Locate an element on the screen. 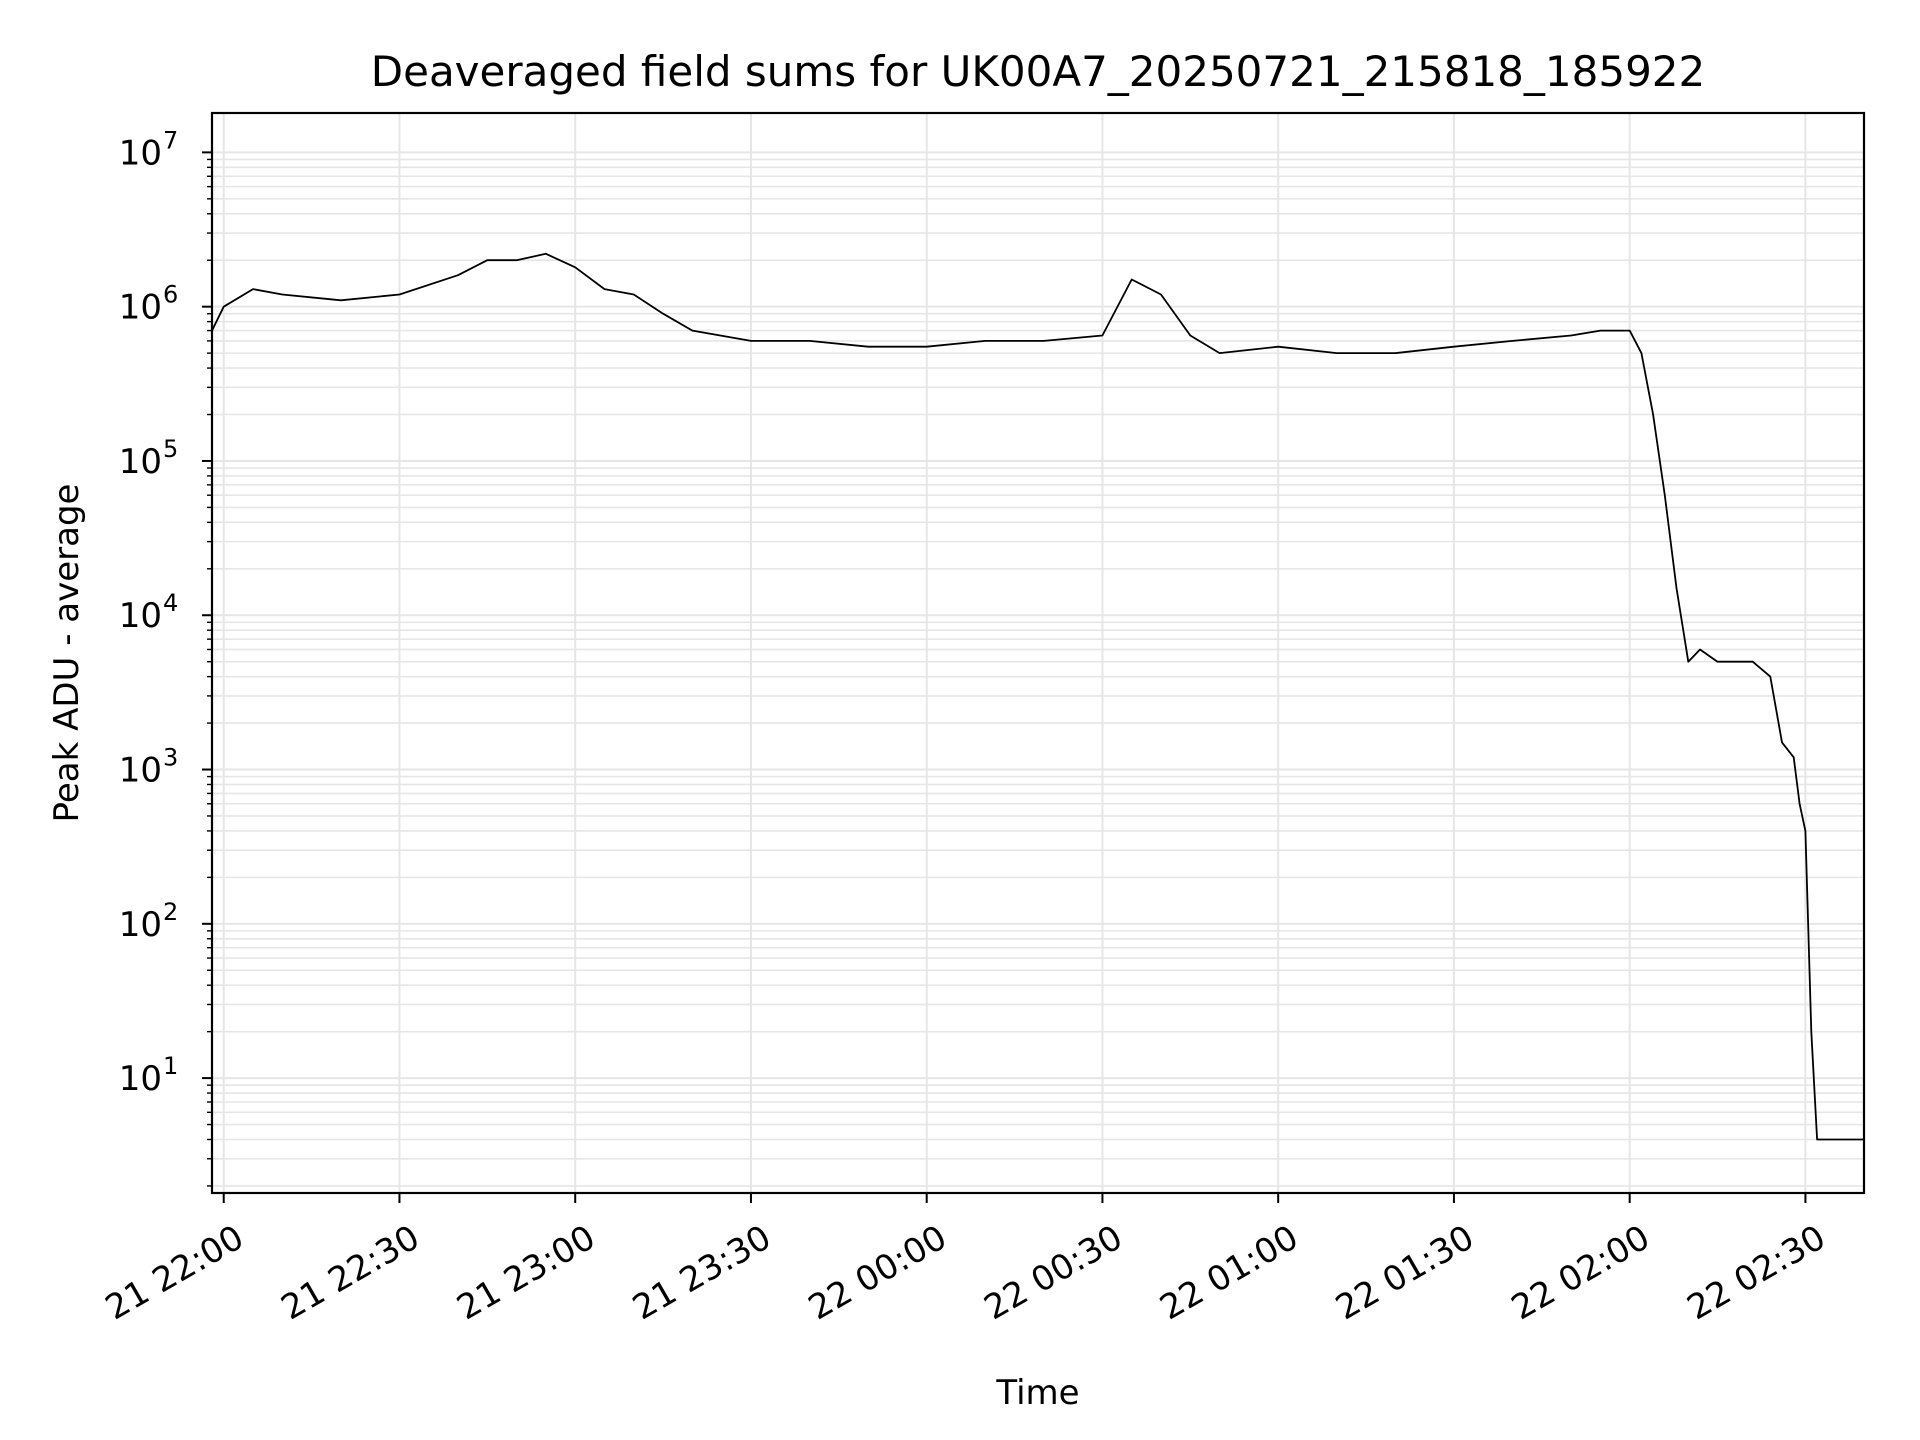  y-tick-exponent: 6 is located at coordinates (170, 295).